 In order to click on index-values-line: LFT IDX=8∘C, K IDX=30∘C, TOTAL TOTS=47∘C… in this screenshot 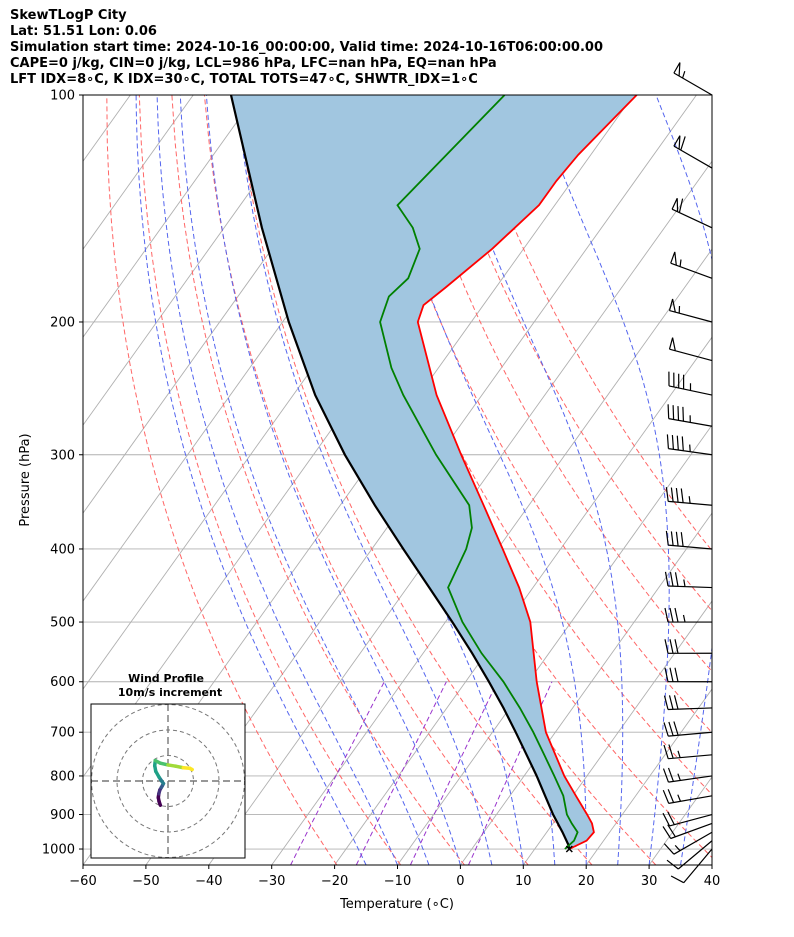, I will do `click(244, 79)`.